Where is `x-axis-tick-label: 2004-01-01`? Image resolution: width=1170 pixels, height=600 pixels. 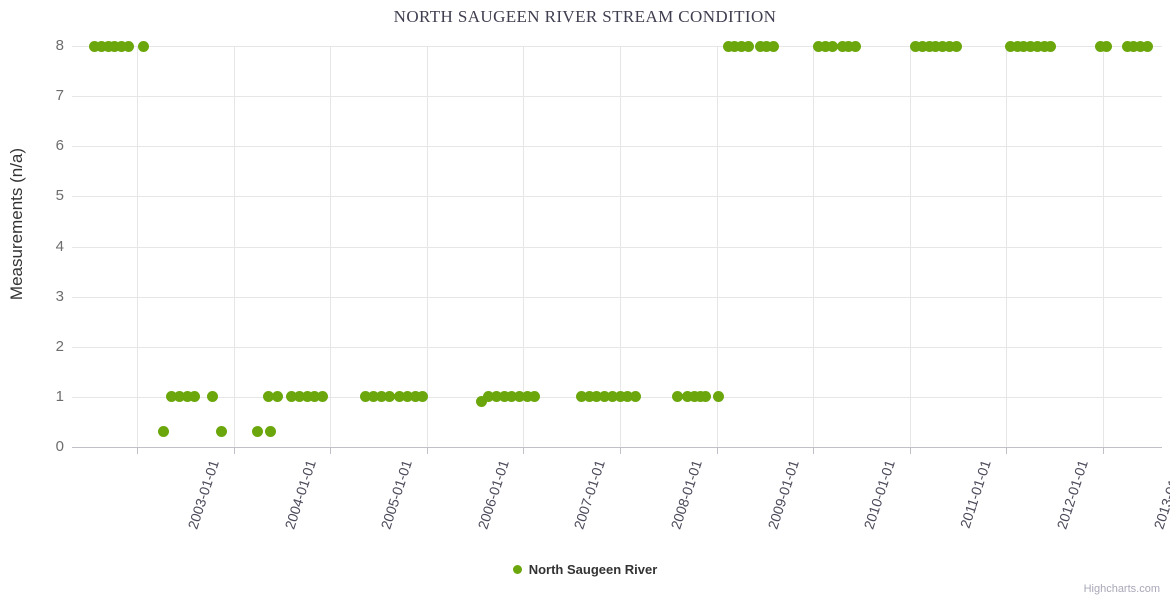
x-axis-tick-label: 2004-01-01 is located at coordinates (300, 495).